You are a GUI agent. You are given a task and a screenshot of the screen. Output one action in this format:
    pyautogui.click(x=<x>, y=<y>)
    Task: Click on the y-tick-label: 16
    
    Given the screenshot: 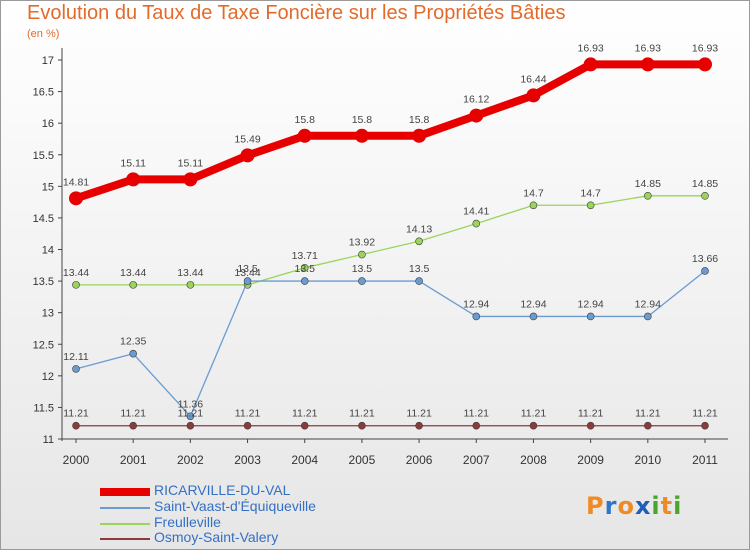 What is the action you would take?
    pyautogui.click(x=48, y=124)
    